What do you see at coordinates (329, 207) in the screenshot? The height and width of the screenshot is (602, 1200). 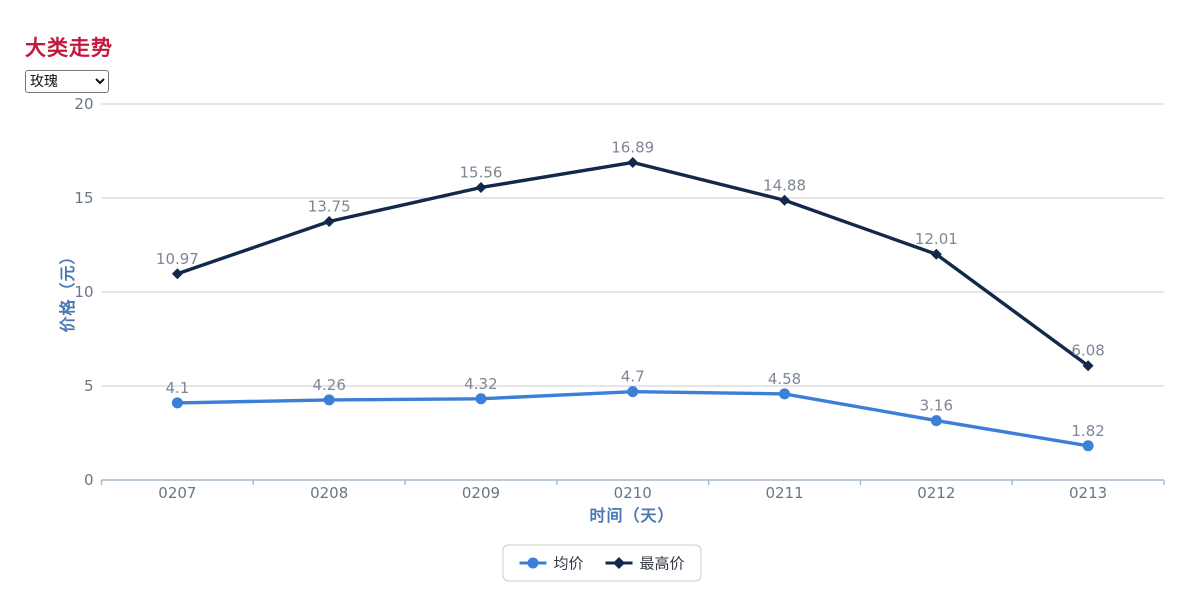 I see `data-label: 13.75` at bounding box center [329, 207].